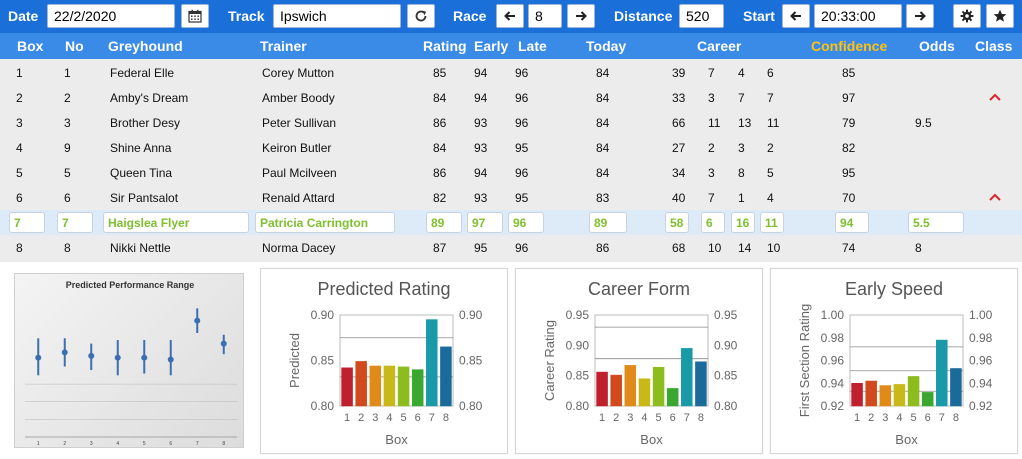 The width and height of the screenshot is (1022, 459). I want to click on career-seconds-cell: 3, so click(741, 148).